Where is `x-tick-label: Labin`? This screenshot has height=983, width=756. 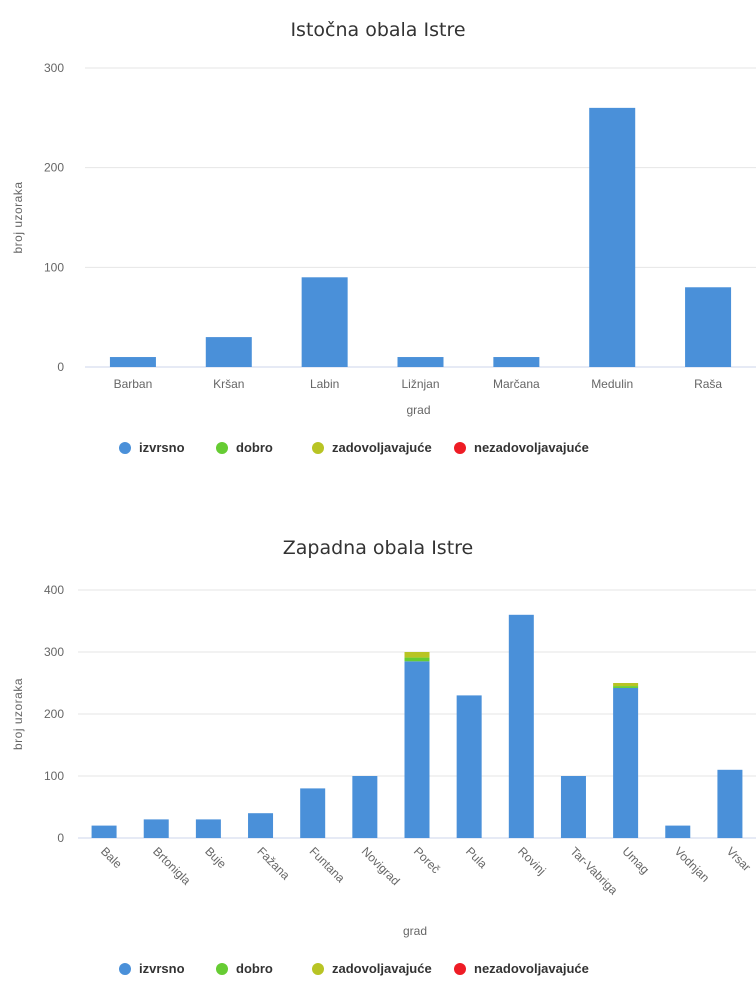 x-tick-label: Labin is located at coordinates (324, 384).